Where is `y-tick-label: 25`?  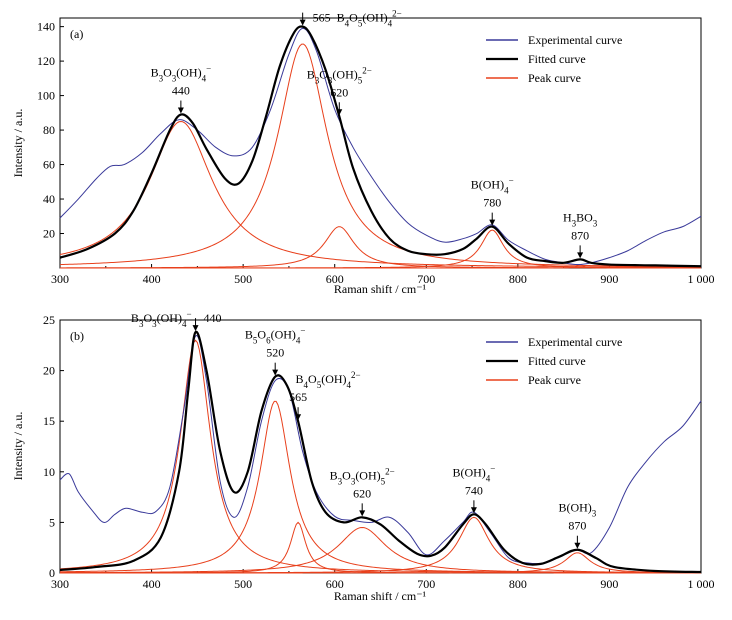
y-tick-label: 25 is located at coordinates (49, 320).